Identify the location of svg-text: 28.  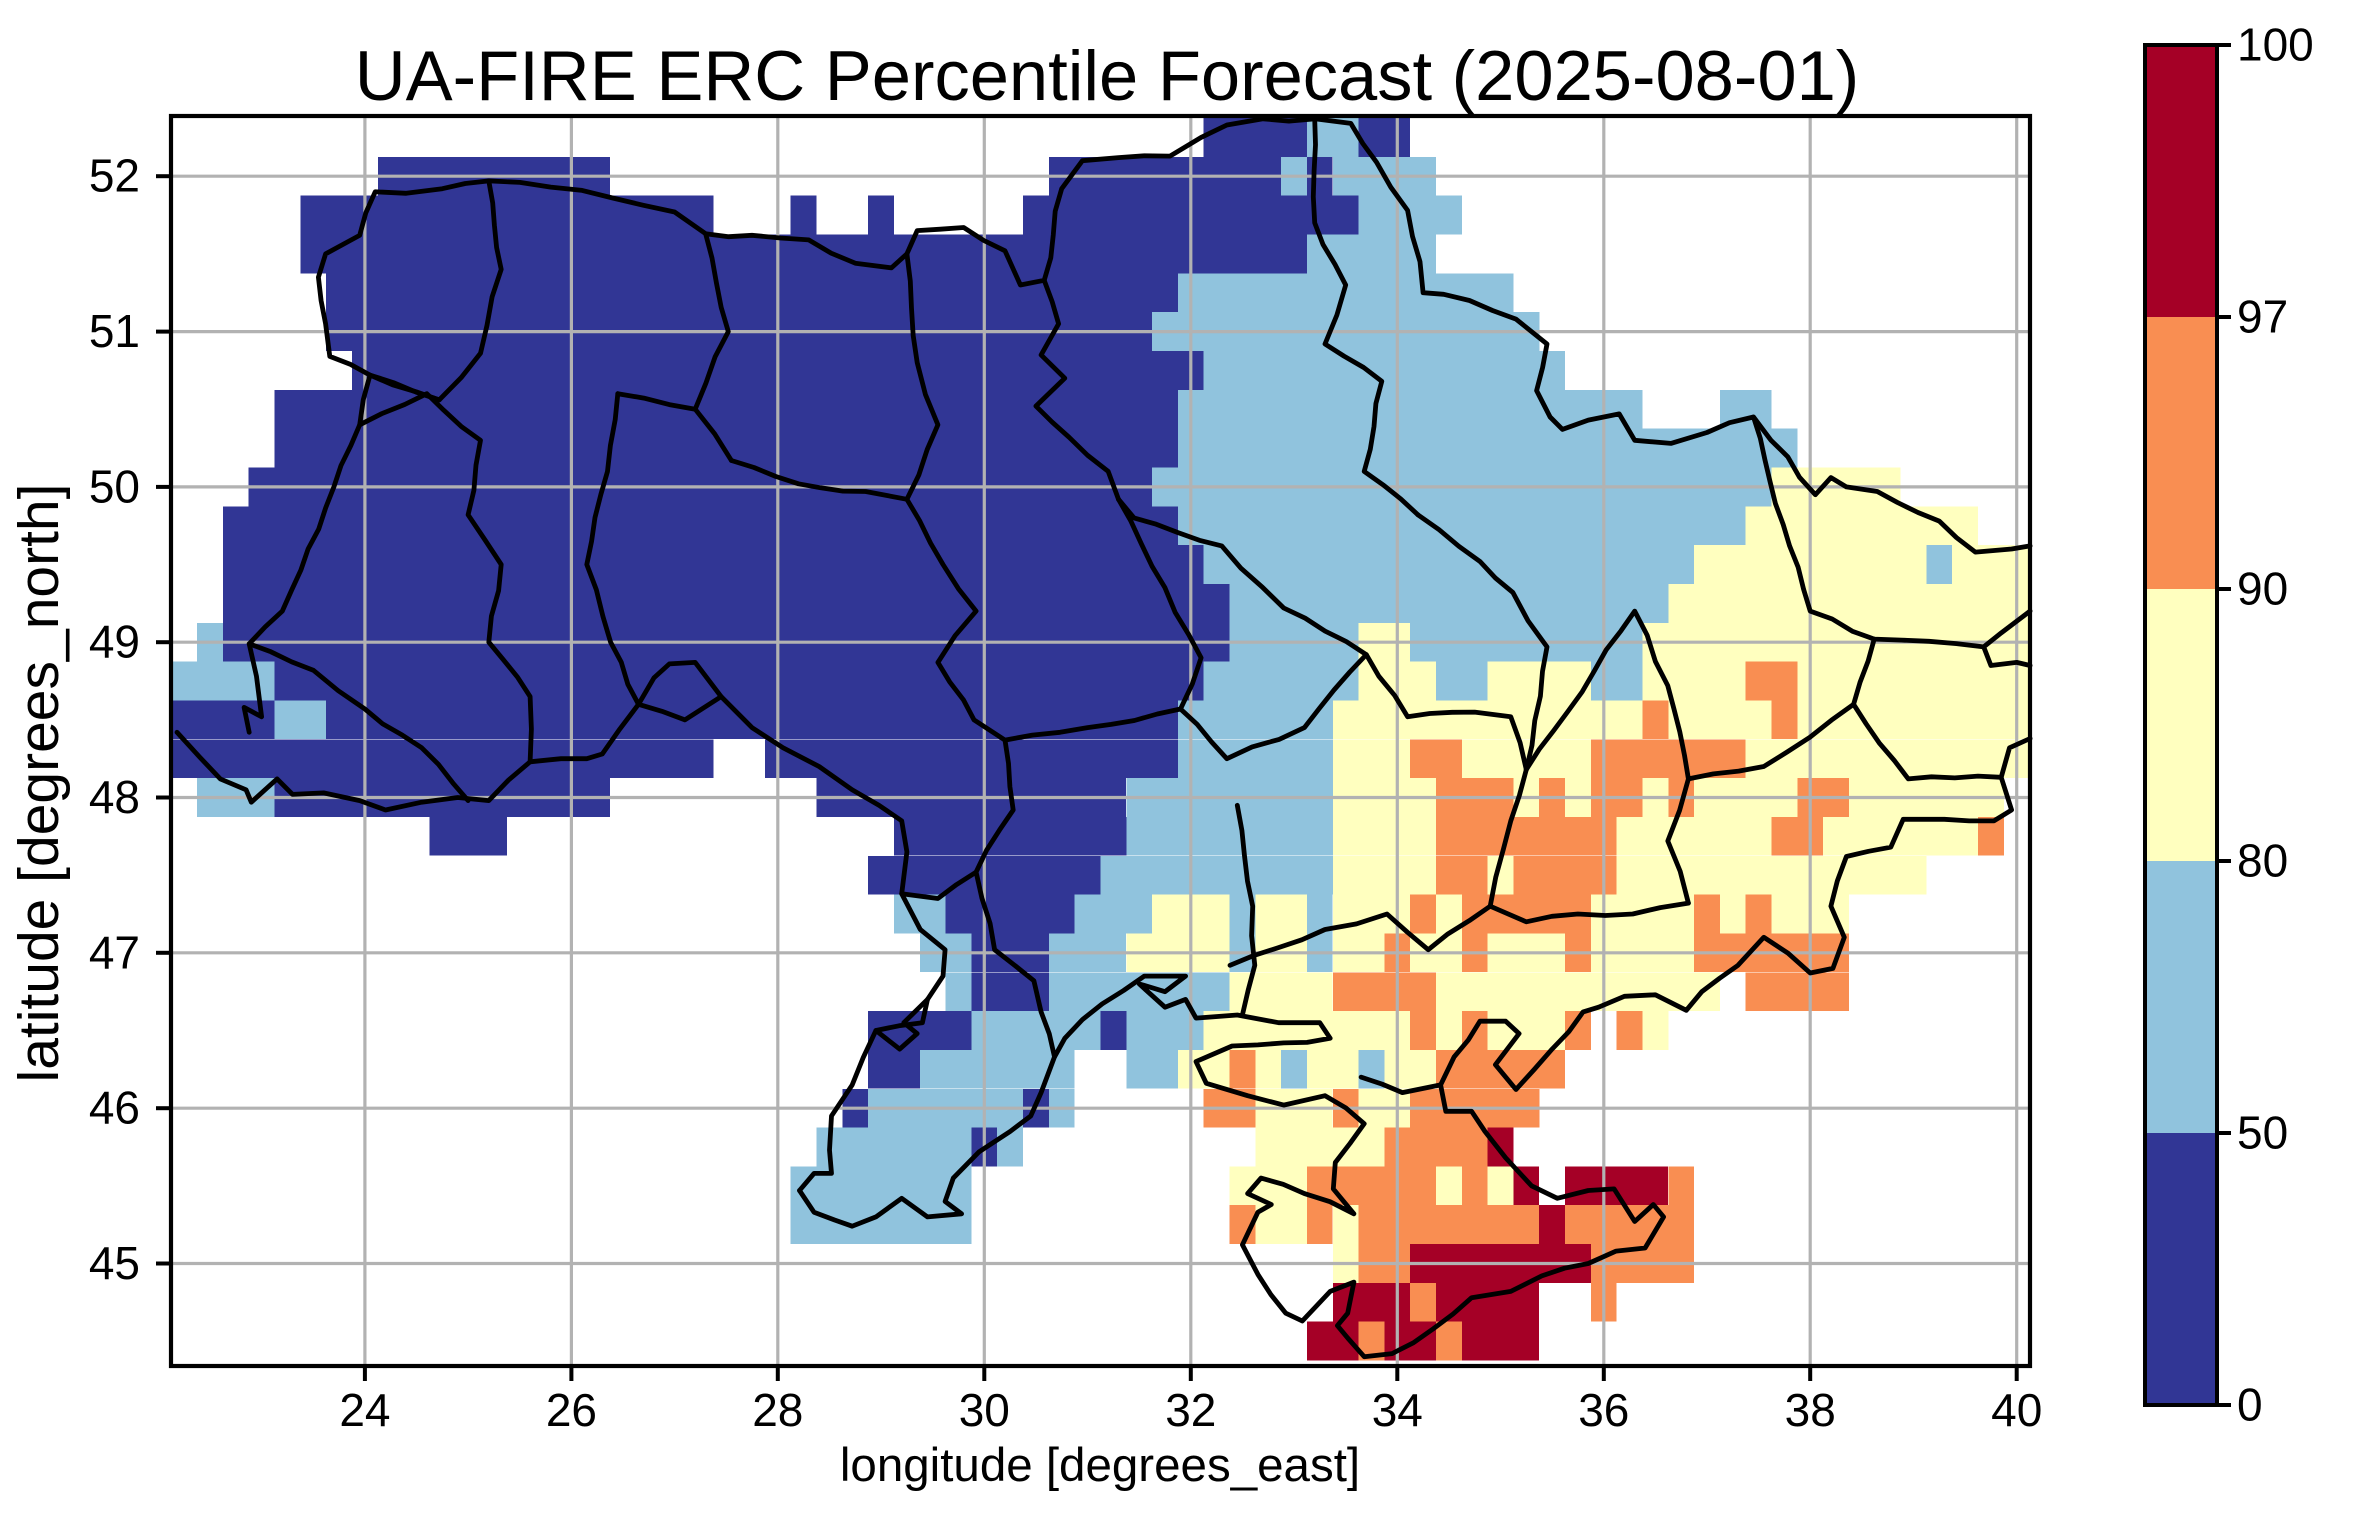
(777, 1410).